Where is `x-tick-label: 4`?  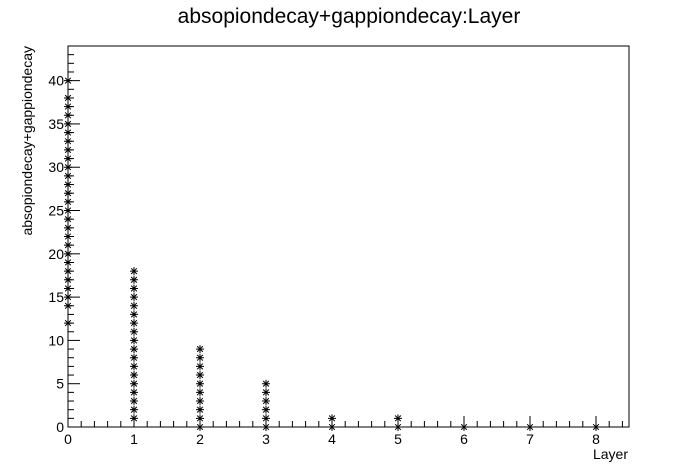
x-tick-label: 4 is located at coordinates (332, 439).